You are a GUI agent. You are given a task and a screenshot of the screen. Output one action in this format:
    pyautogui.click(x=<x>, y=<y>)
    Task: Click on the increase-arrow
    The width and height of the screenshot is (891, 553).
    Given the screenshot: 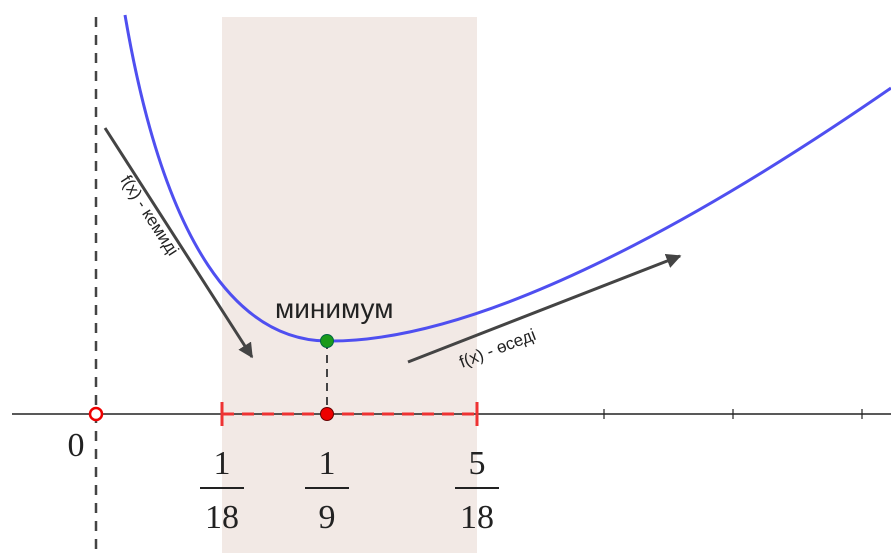 What is the action you would take?
    pyautogui.click(x=544, y=308)
    